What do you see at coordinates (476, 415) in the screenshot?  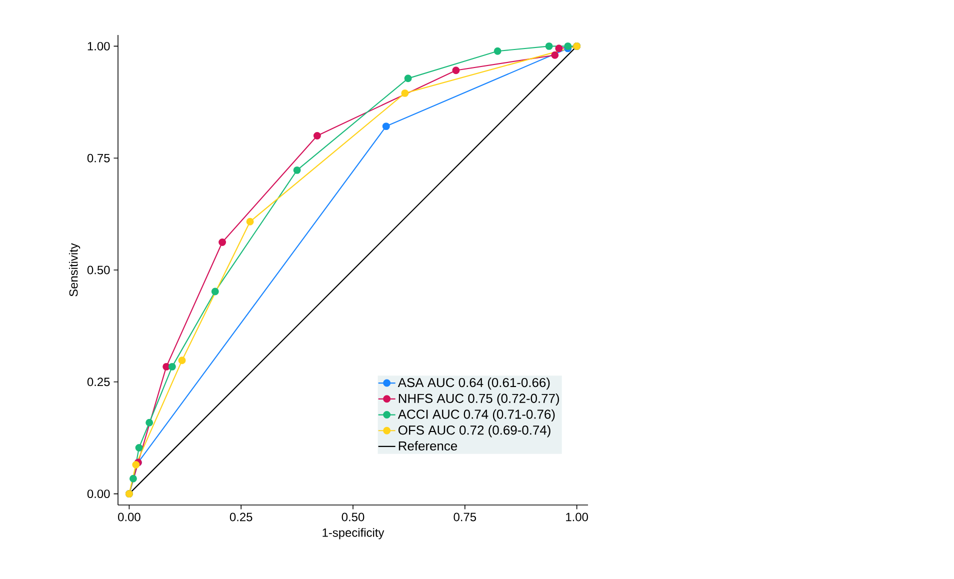 I see `legend-label: ACCI AUC 0.74 (0.71-0.76)` at bounding box center [476, 415].